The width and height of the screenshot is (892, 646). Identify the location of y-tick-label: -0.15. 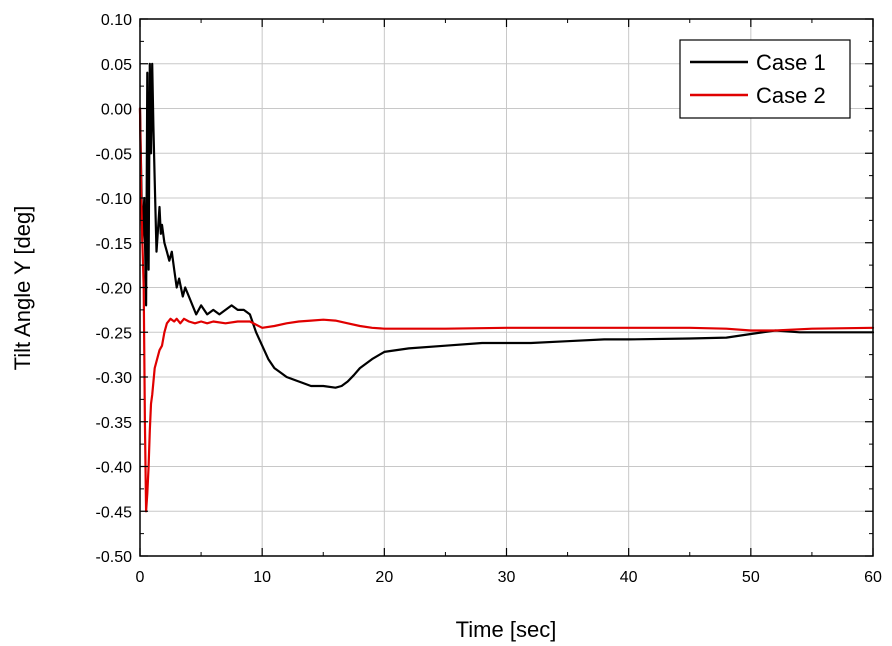
(114, 244).